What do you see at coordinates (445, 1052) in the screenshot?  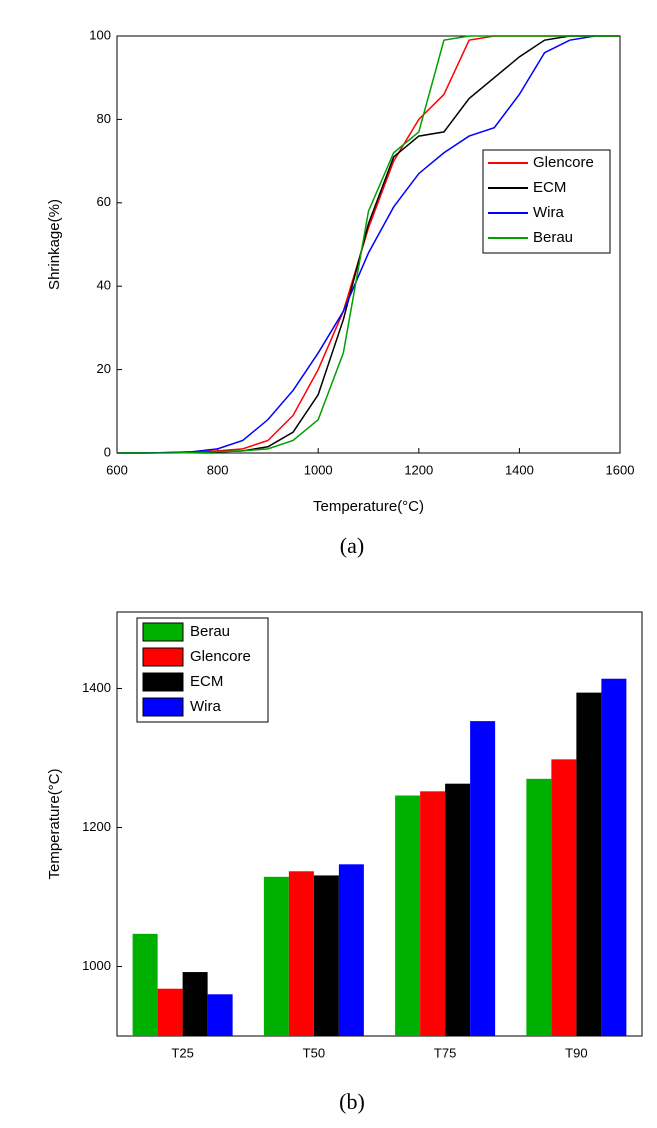 I see `x-tick-label: T75` at bounding box center [445, 1052].